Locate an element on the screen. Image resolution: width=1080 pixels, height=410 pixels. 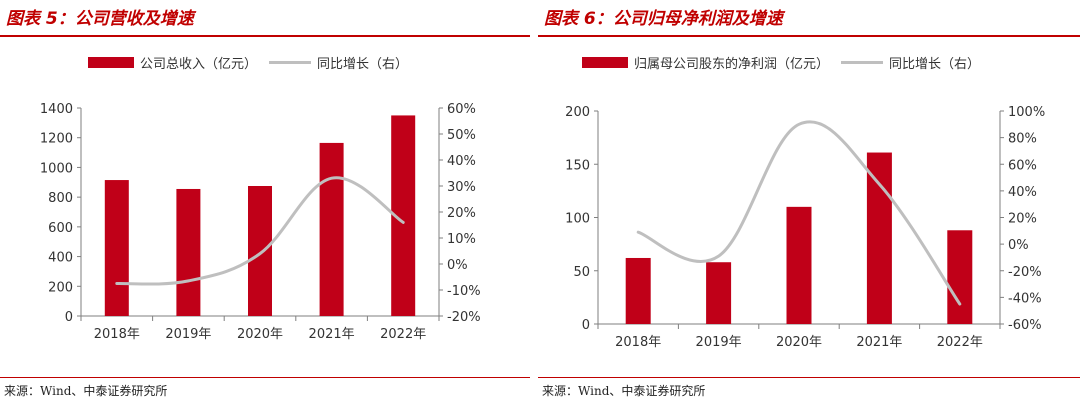
growth-line is located at coordinates (260, 231).